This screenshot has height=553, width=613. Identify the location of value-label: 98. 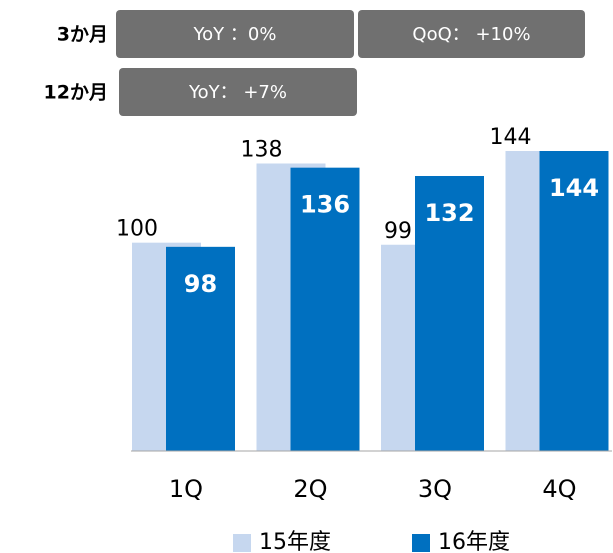
(200, 284).